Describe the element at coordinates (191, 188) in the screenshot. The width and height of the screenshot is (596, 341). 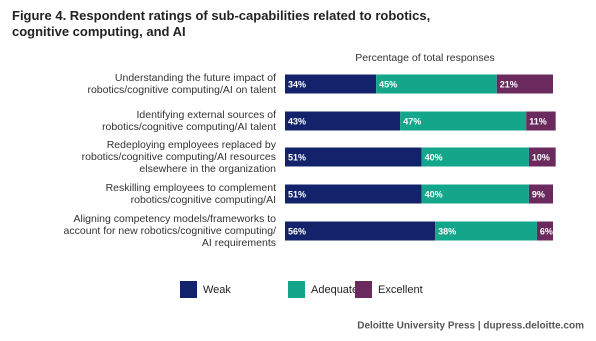
I see `y-tick-label: Reskilling employees to complement` at that location.